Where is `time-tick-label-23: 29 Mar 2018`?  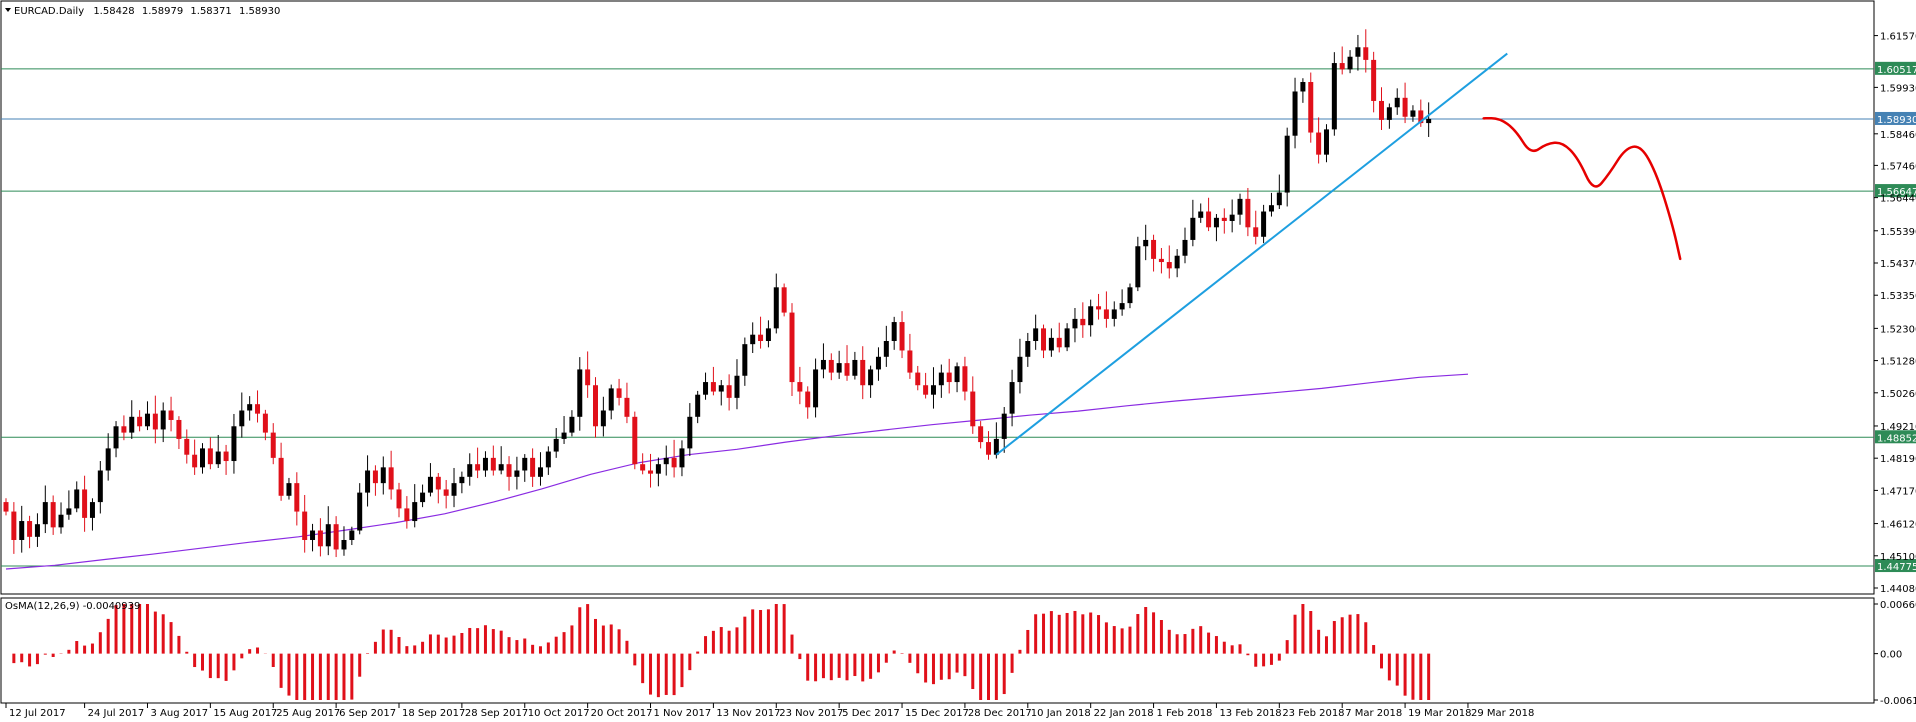 time-tick-label-23: 29 Mar 2018 is located at coordinates (1502, 713).